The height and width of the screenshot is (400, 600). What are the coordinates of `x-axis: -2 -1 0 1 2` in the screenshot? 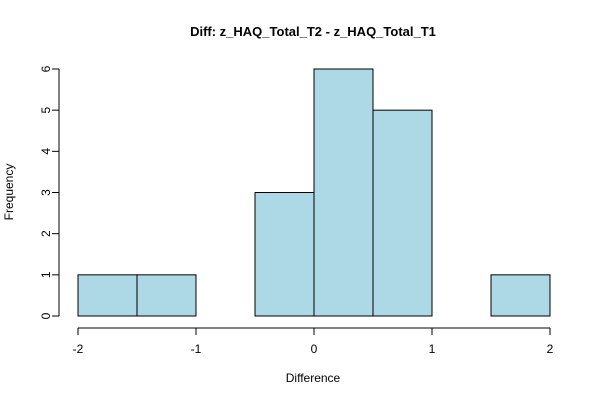 It's located at (313, 341).